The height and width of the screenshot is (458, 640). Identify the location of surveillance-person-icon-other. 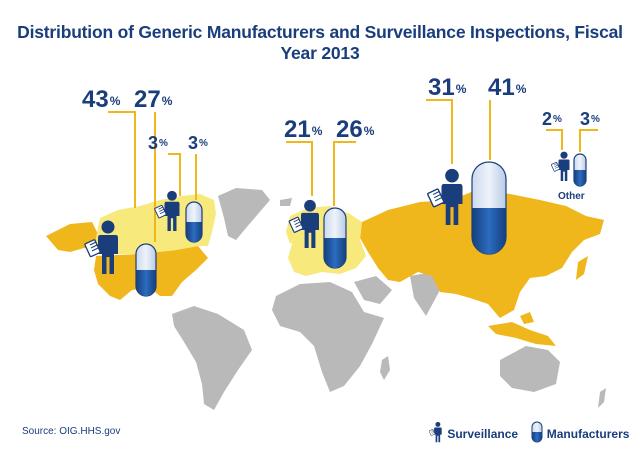
(560, 166).